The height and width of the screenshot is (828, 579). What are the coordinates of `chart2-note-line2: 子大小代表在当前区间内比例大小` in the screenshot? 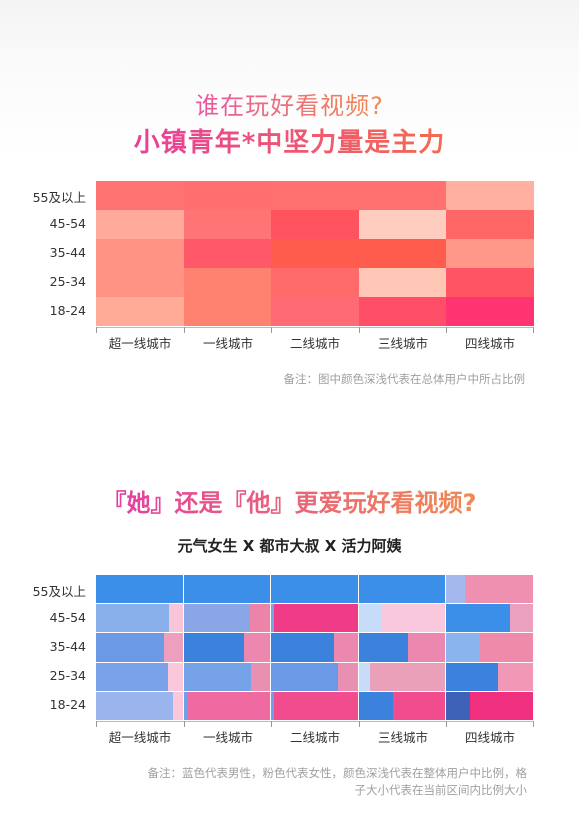 It's located at (441, 790).